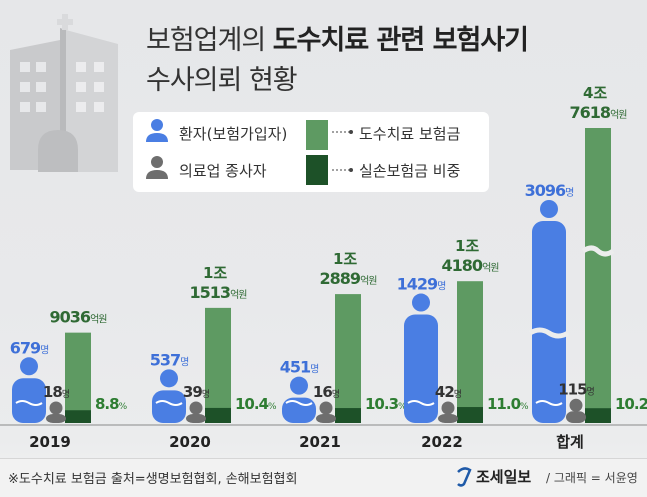 The width and height of the screenshot is (647, 497). I want to click on medical-label: 42명, so click(448, 392).